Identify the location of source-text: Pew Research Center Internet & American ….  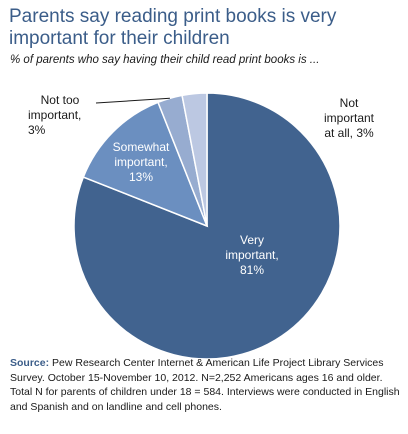
(205, 385).